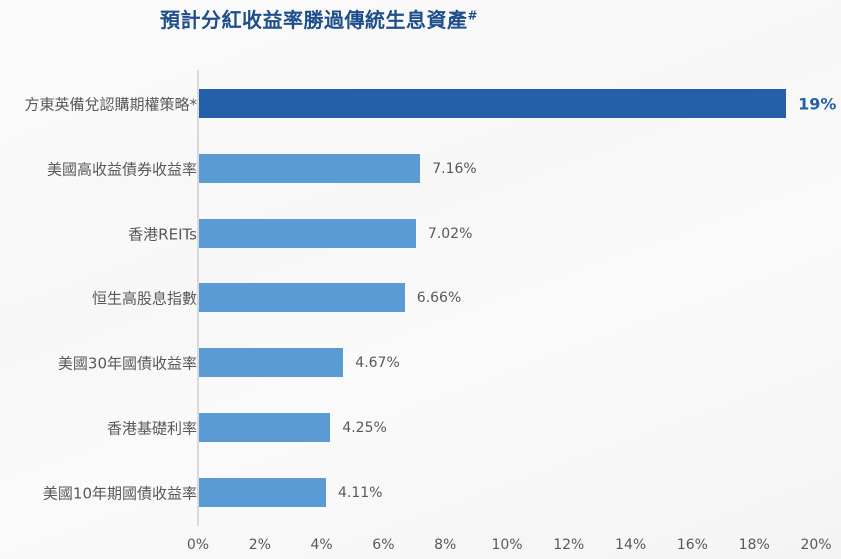 The image size is (841, 559). I want to click on bar-row: 美國10年期國債收益率 4.11%, so click(420, 492).